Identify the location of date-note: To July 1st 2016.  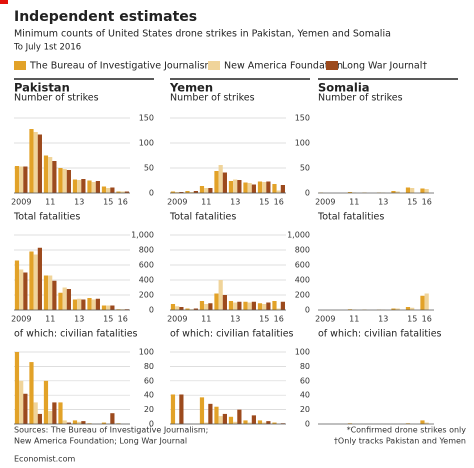
(47, 48).